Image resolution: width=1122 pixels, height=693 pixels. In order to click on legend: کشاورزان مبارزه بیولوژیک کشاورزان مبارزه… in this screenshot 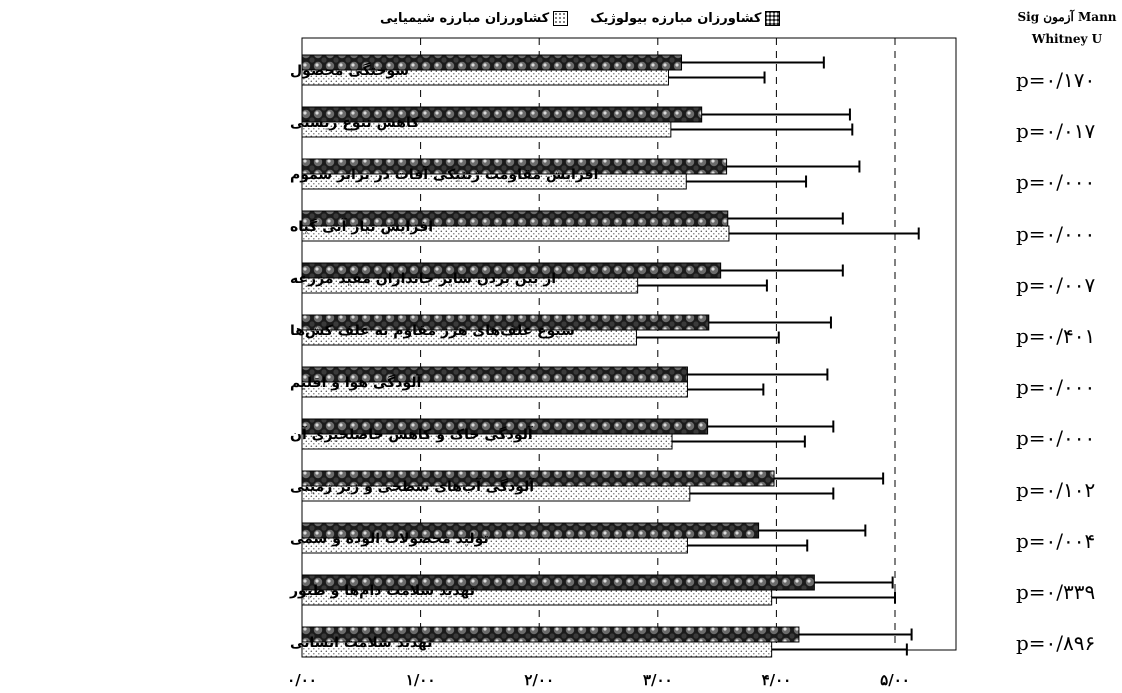, I will do `click(573, 18)`.